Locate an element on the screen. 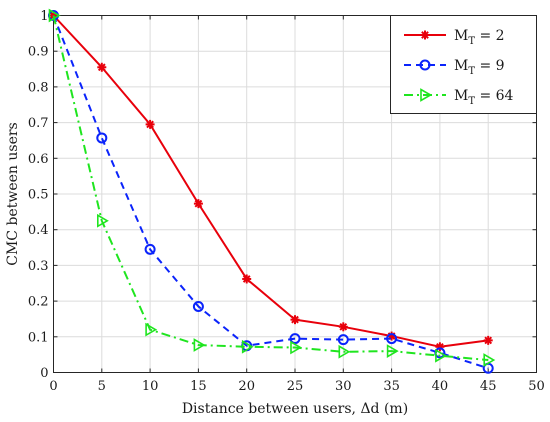  y-tick-label: 0.5 is located at coordinates (38, 195).